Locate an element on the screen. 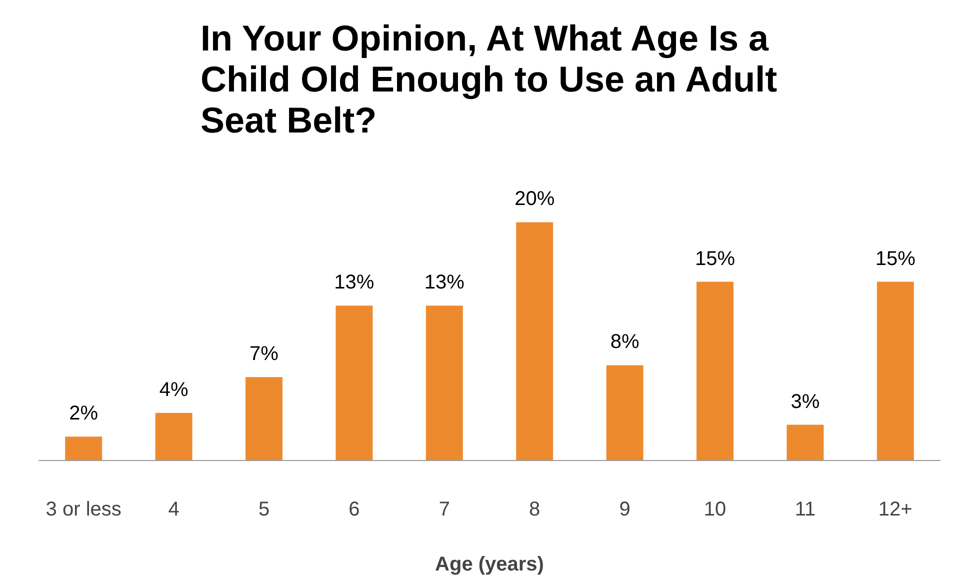 This screenshot has height=578, width=959. x-tick-label: 6 is located at coordinates (354, 509).